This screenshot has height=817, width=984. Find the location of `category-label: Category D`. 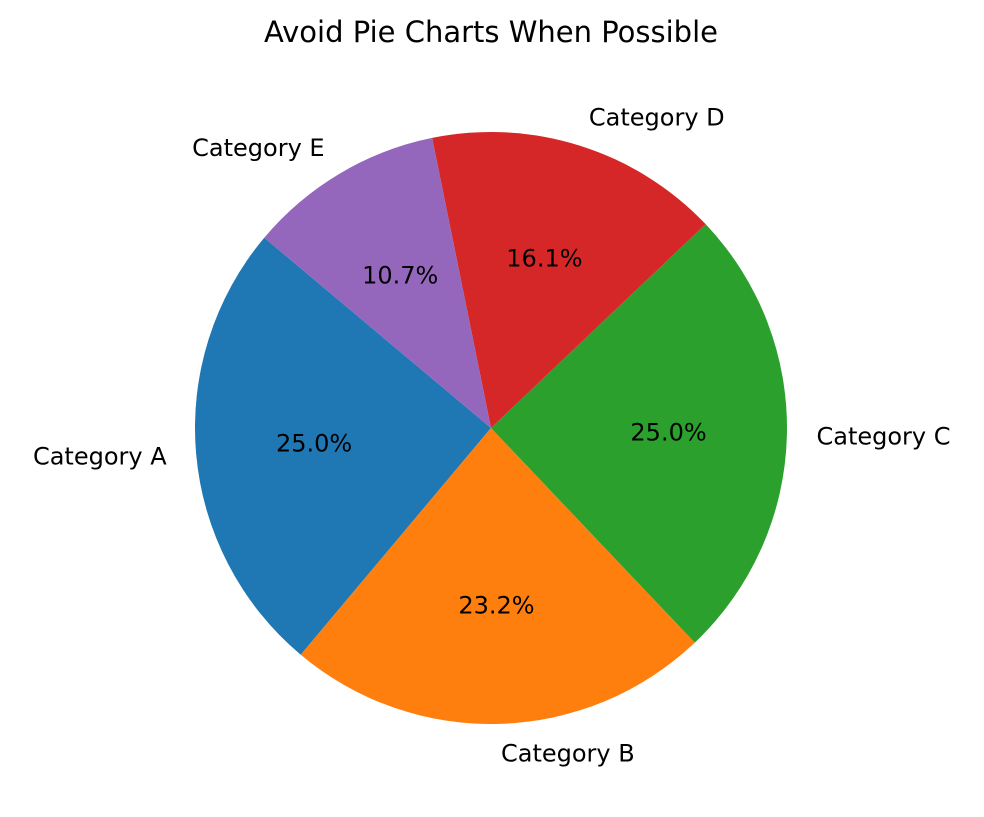

category-label: Category D is located at coordinates (657, 117).